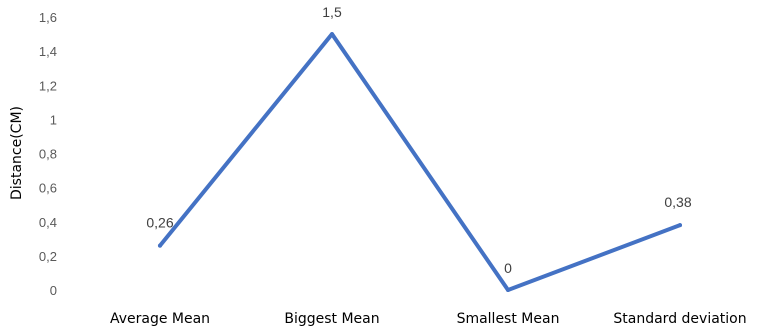  What do you see at coordinates (48, 85) in the screenshot?
I see `y-tick-label: 1,2` at bounding box center [48, 85].